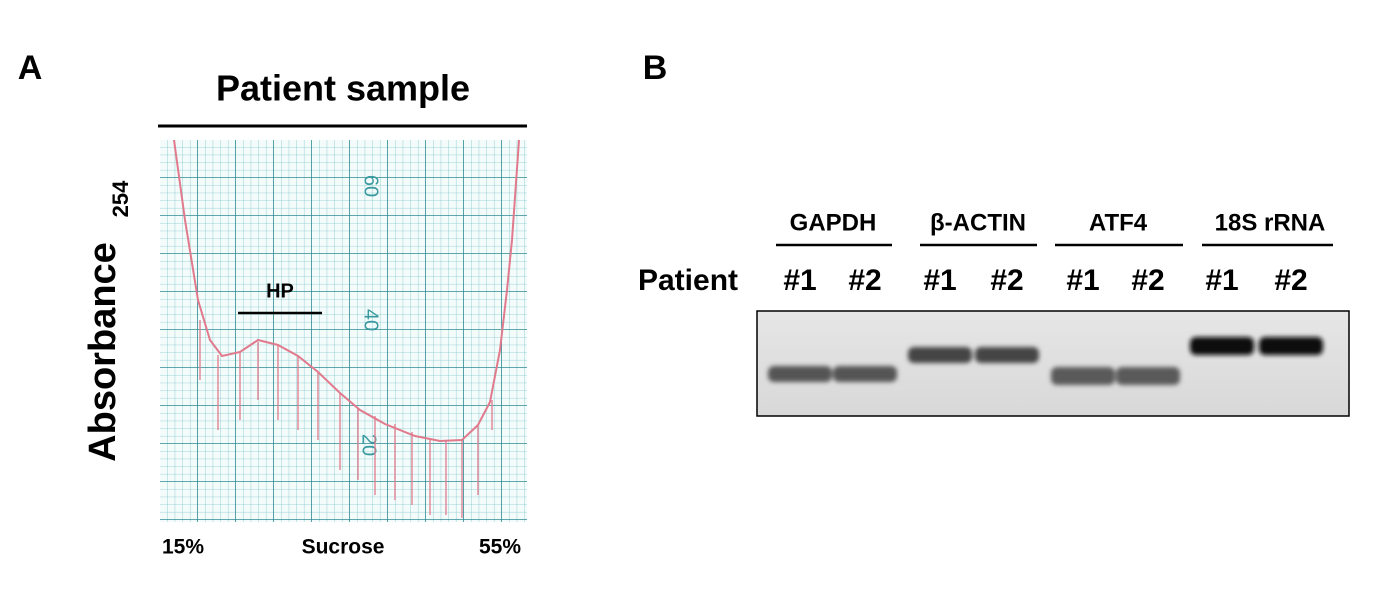 This screenshot has width=1388, height=593. I want to click on x-label-right: 55%, so click(500, 547).